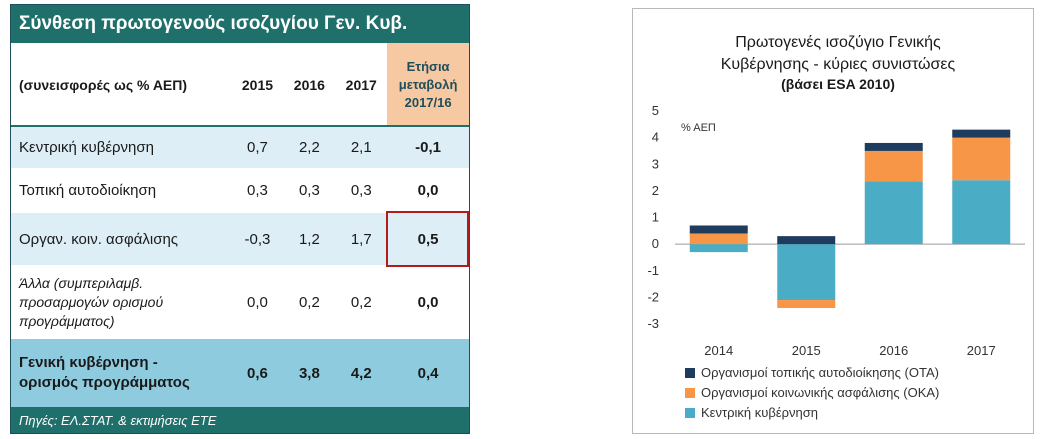  What do you see at coordinates (240, 420) in the screenshot?
I see `table-source: Πηγές: ΕΛ.ΣΤΑΤ. & εκτιμήσεις ΕΤΕ` at bounding box center [240, 420].